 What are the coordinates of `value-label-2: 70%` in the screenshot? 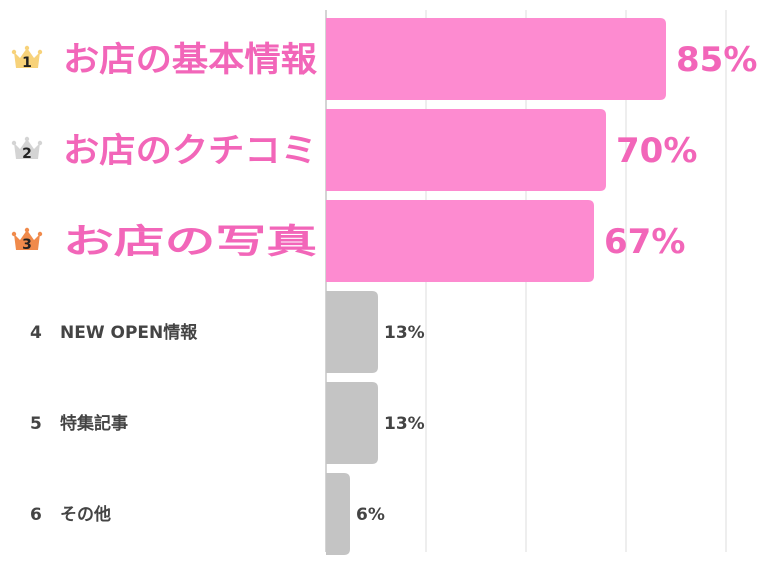 It's located at (656, 151).